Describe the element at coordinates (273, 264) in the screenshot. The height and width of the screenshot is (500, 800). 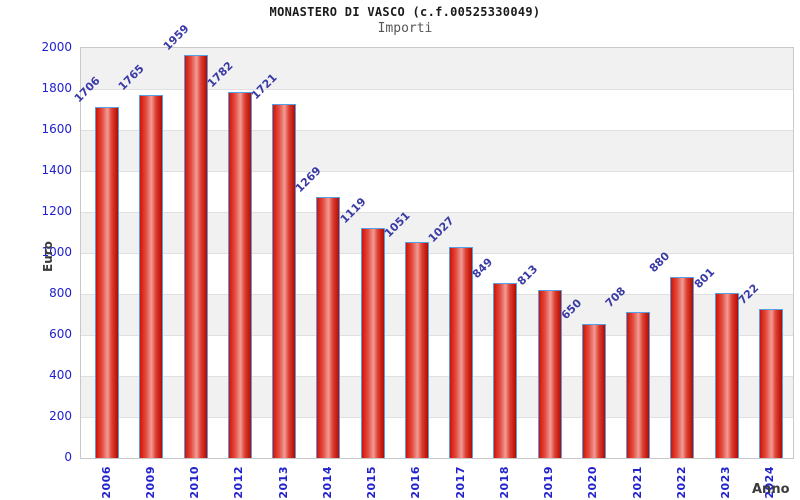
I see `bar-2013: 1721` at that location.